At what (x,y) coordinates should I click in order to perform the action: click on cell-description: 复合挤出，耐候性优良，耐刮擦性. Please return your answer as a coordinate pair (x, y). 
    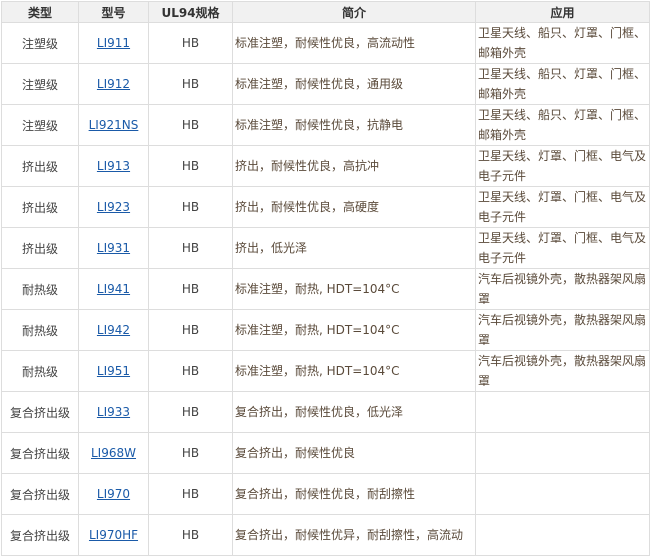
    Looking at the image, I should click on (354, 494).